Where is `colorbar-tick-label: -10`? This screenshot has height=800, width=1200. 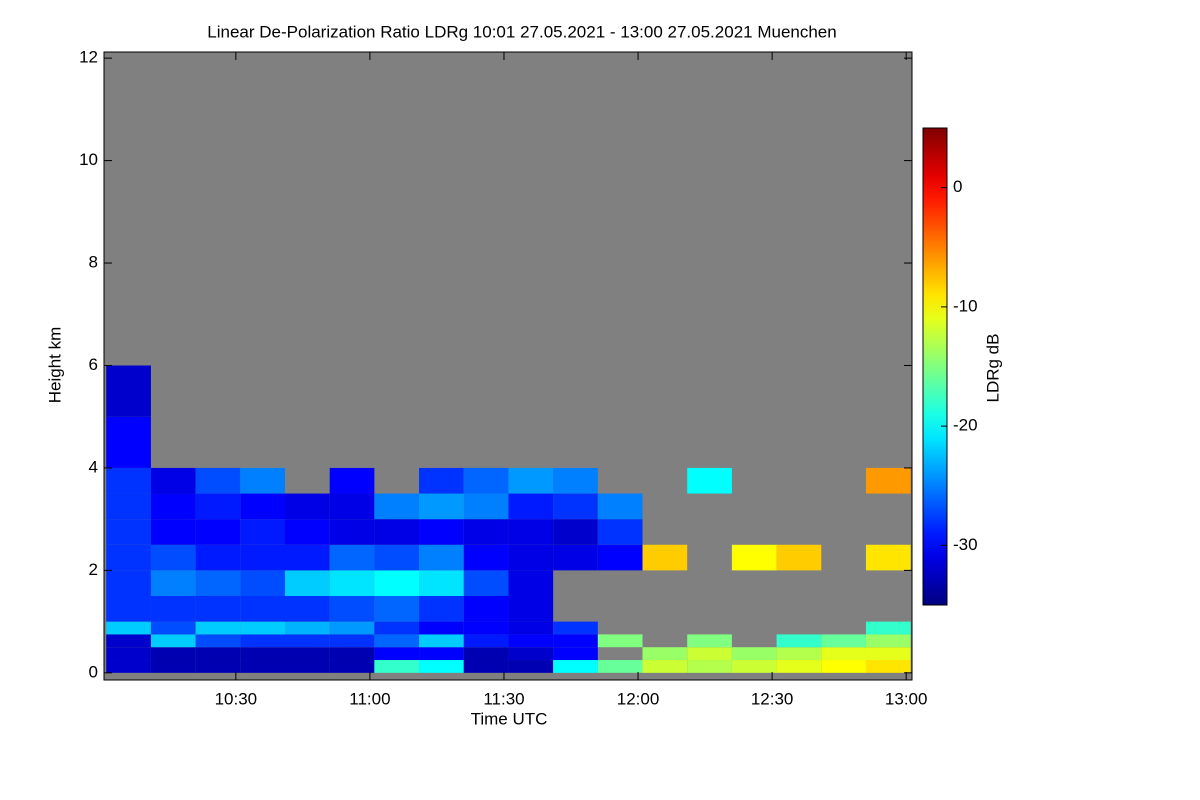 colorbar-tick-label: -10 is located at coordinates (965, 305).